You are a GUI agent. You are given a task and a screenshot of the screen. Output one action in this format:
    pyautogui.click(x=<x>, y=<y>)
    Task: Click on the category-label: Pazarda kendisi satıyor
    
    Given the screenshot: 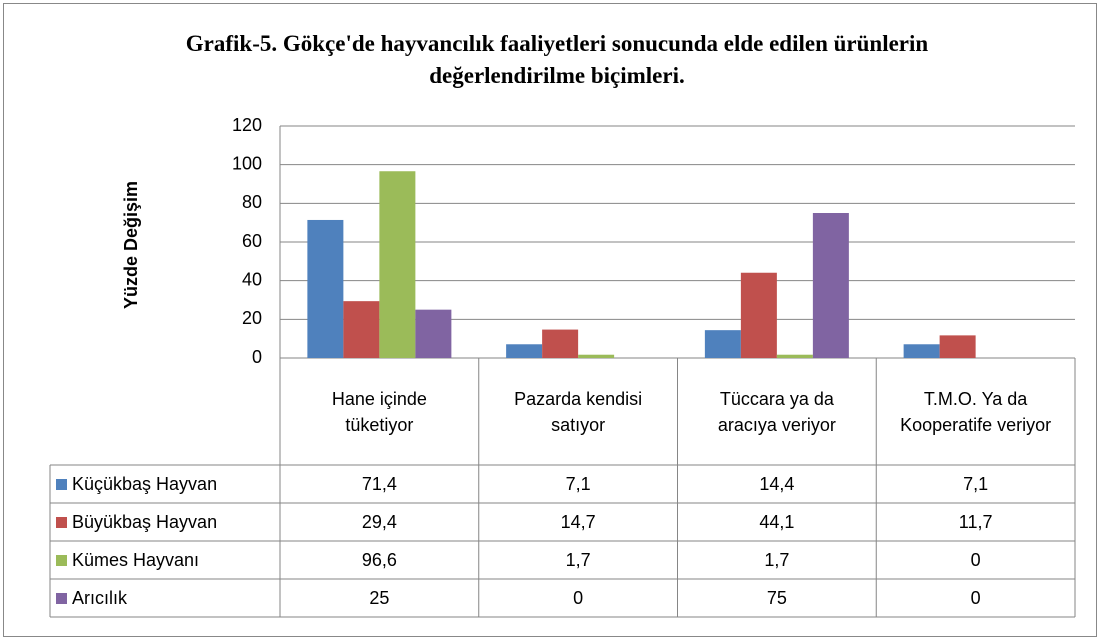 What is the action you would take?
    pyautogui.click(x=578, y=411)
    